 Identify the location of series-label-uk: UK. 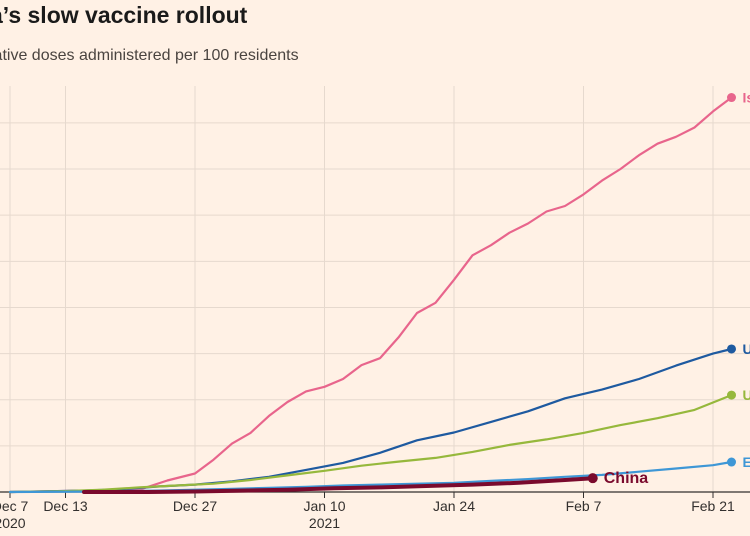
(746, 349).